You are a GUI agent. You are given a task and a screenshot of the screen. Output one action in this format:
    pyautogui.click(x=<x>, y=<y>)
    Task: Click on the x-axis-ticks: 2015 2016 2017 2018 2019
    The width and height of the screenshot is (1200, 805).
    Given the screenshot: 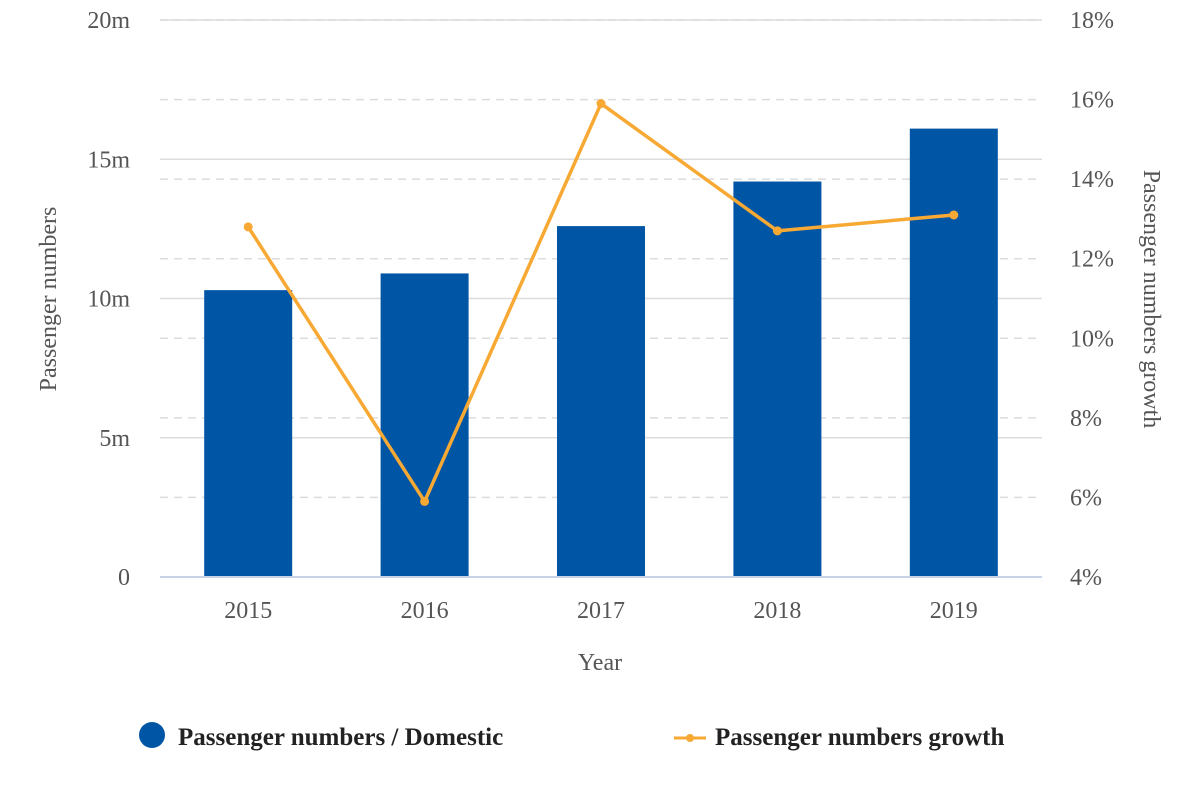 What is the action you would take?
    pyautogui.click(x=601, y=611)
    